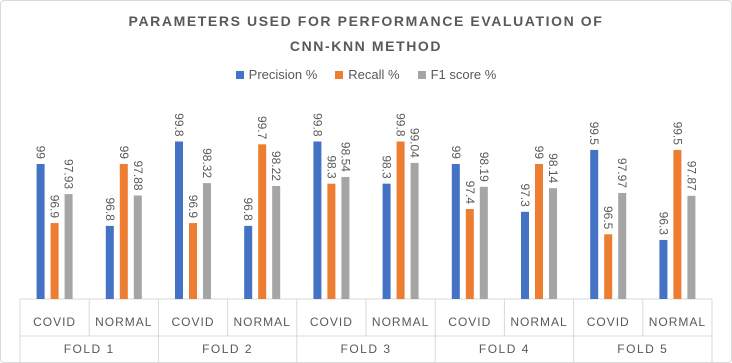 Image resolution: width=732 pixels, height=363 pixels. Describe the element at coordinates (262, 128) in the screenshot. I see `data-label: 99.7` at that location.